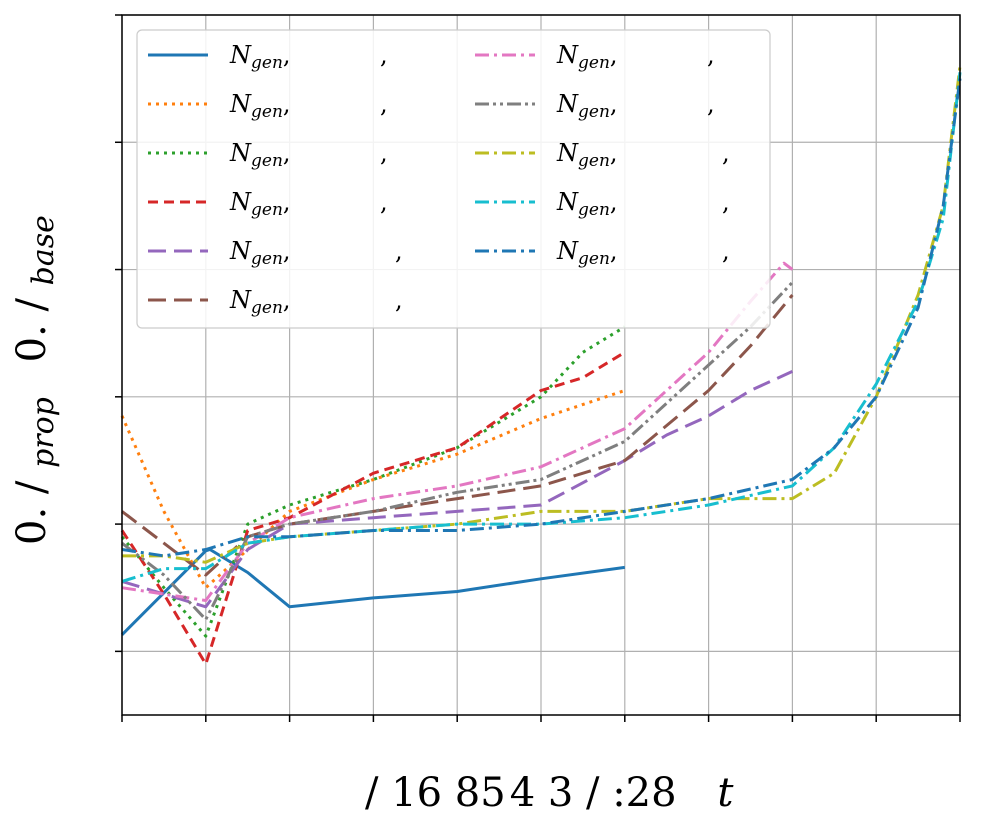  Describe the element at coordinates (36, 380) in the screenshot. I see `y-axis-label: 0. / prop 0. / base` at that location.